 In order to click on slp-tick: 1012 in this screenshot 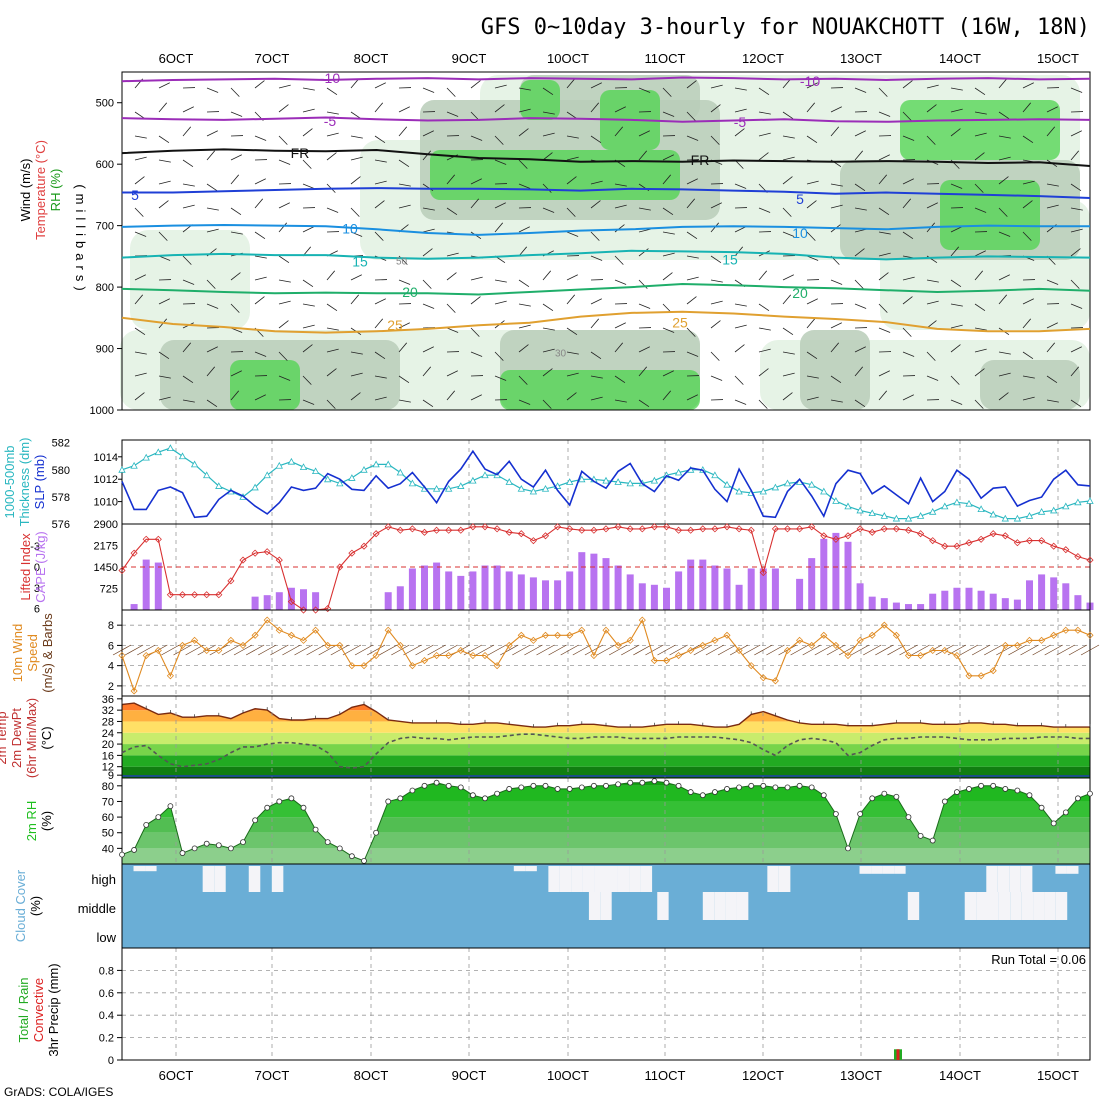, I will do `click(106, 480)`.